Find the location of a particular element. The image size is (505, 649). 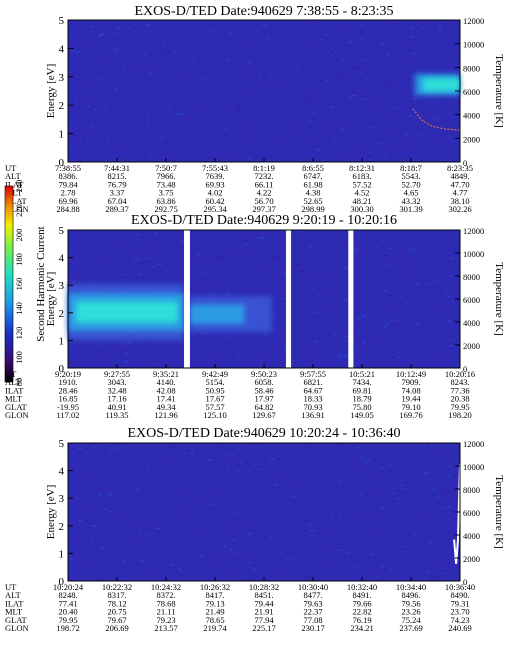

table-cell: 23.26 is located at coordinates (410, 612).